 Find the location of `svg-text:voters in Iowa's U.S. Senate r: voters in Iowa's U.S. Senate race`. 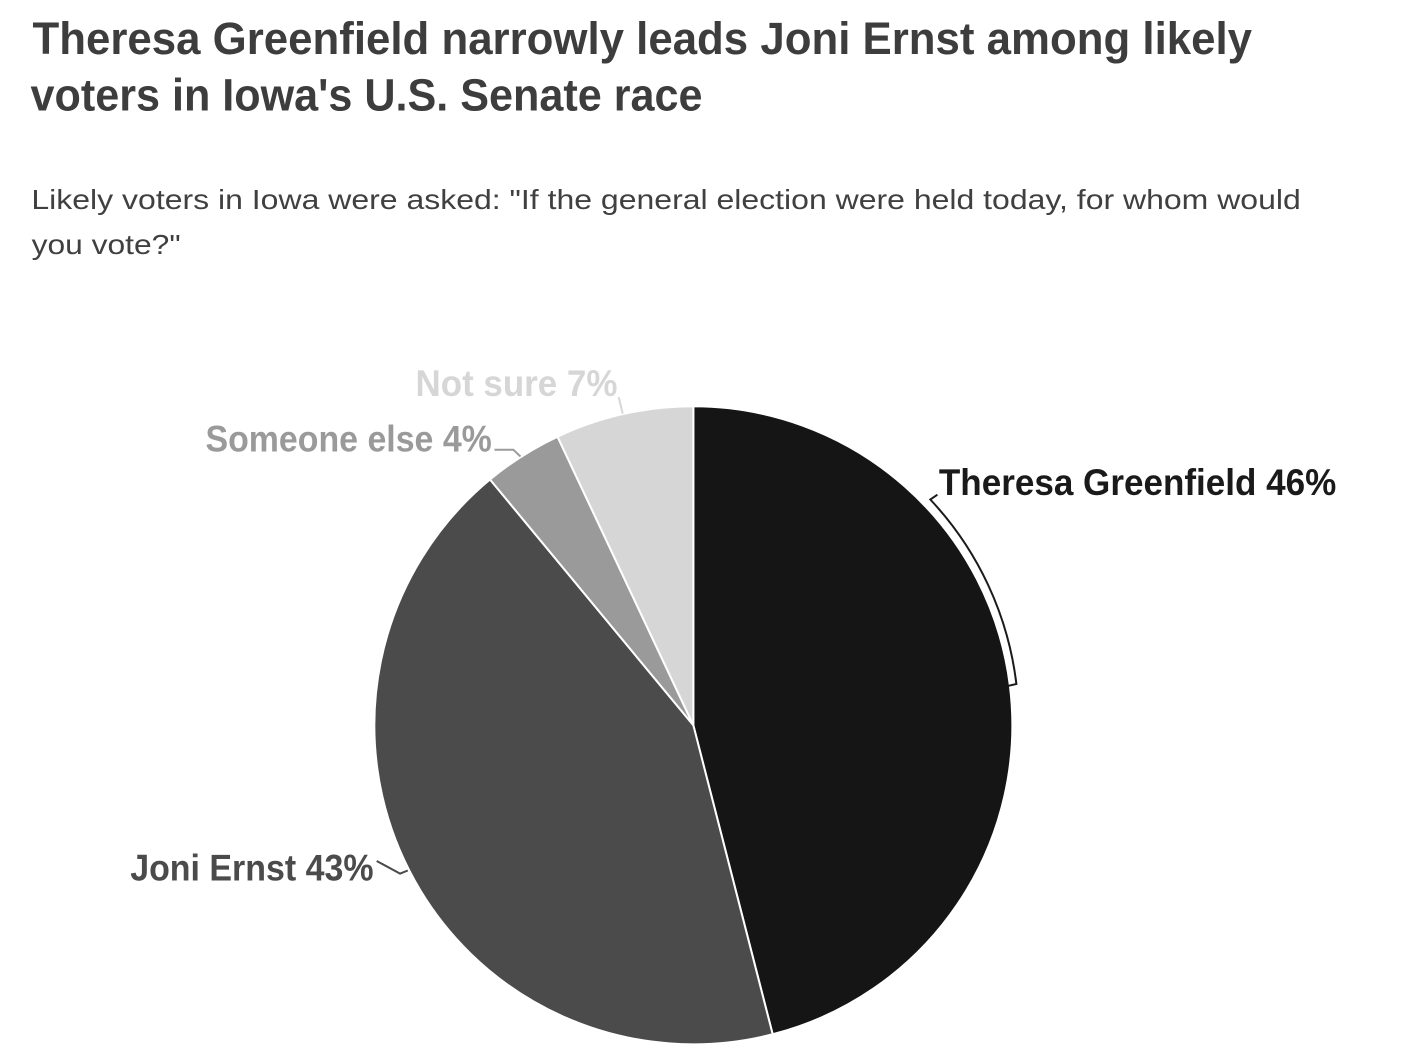

svg-text:voters in Iowa's U.S. Senate r: voters in Iowa's U.S. Senate race is located at coordinates (367, 94).